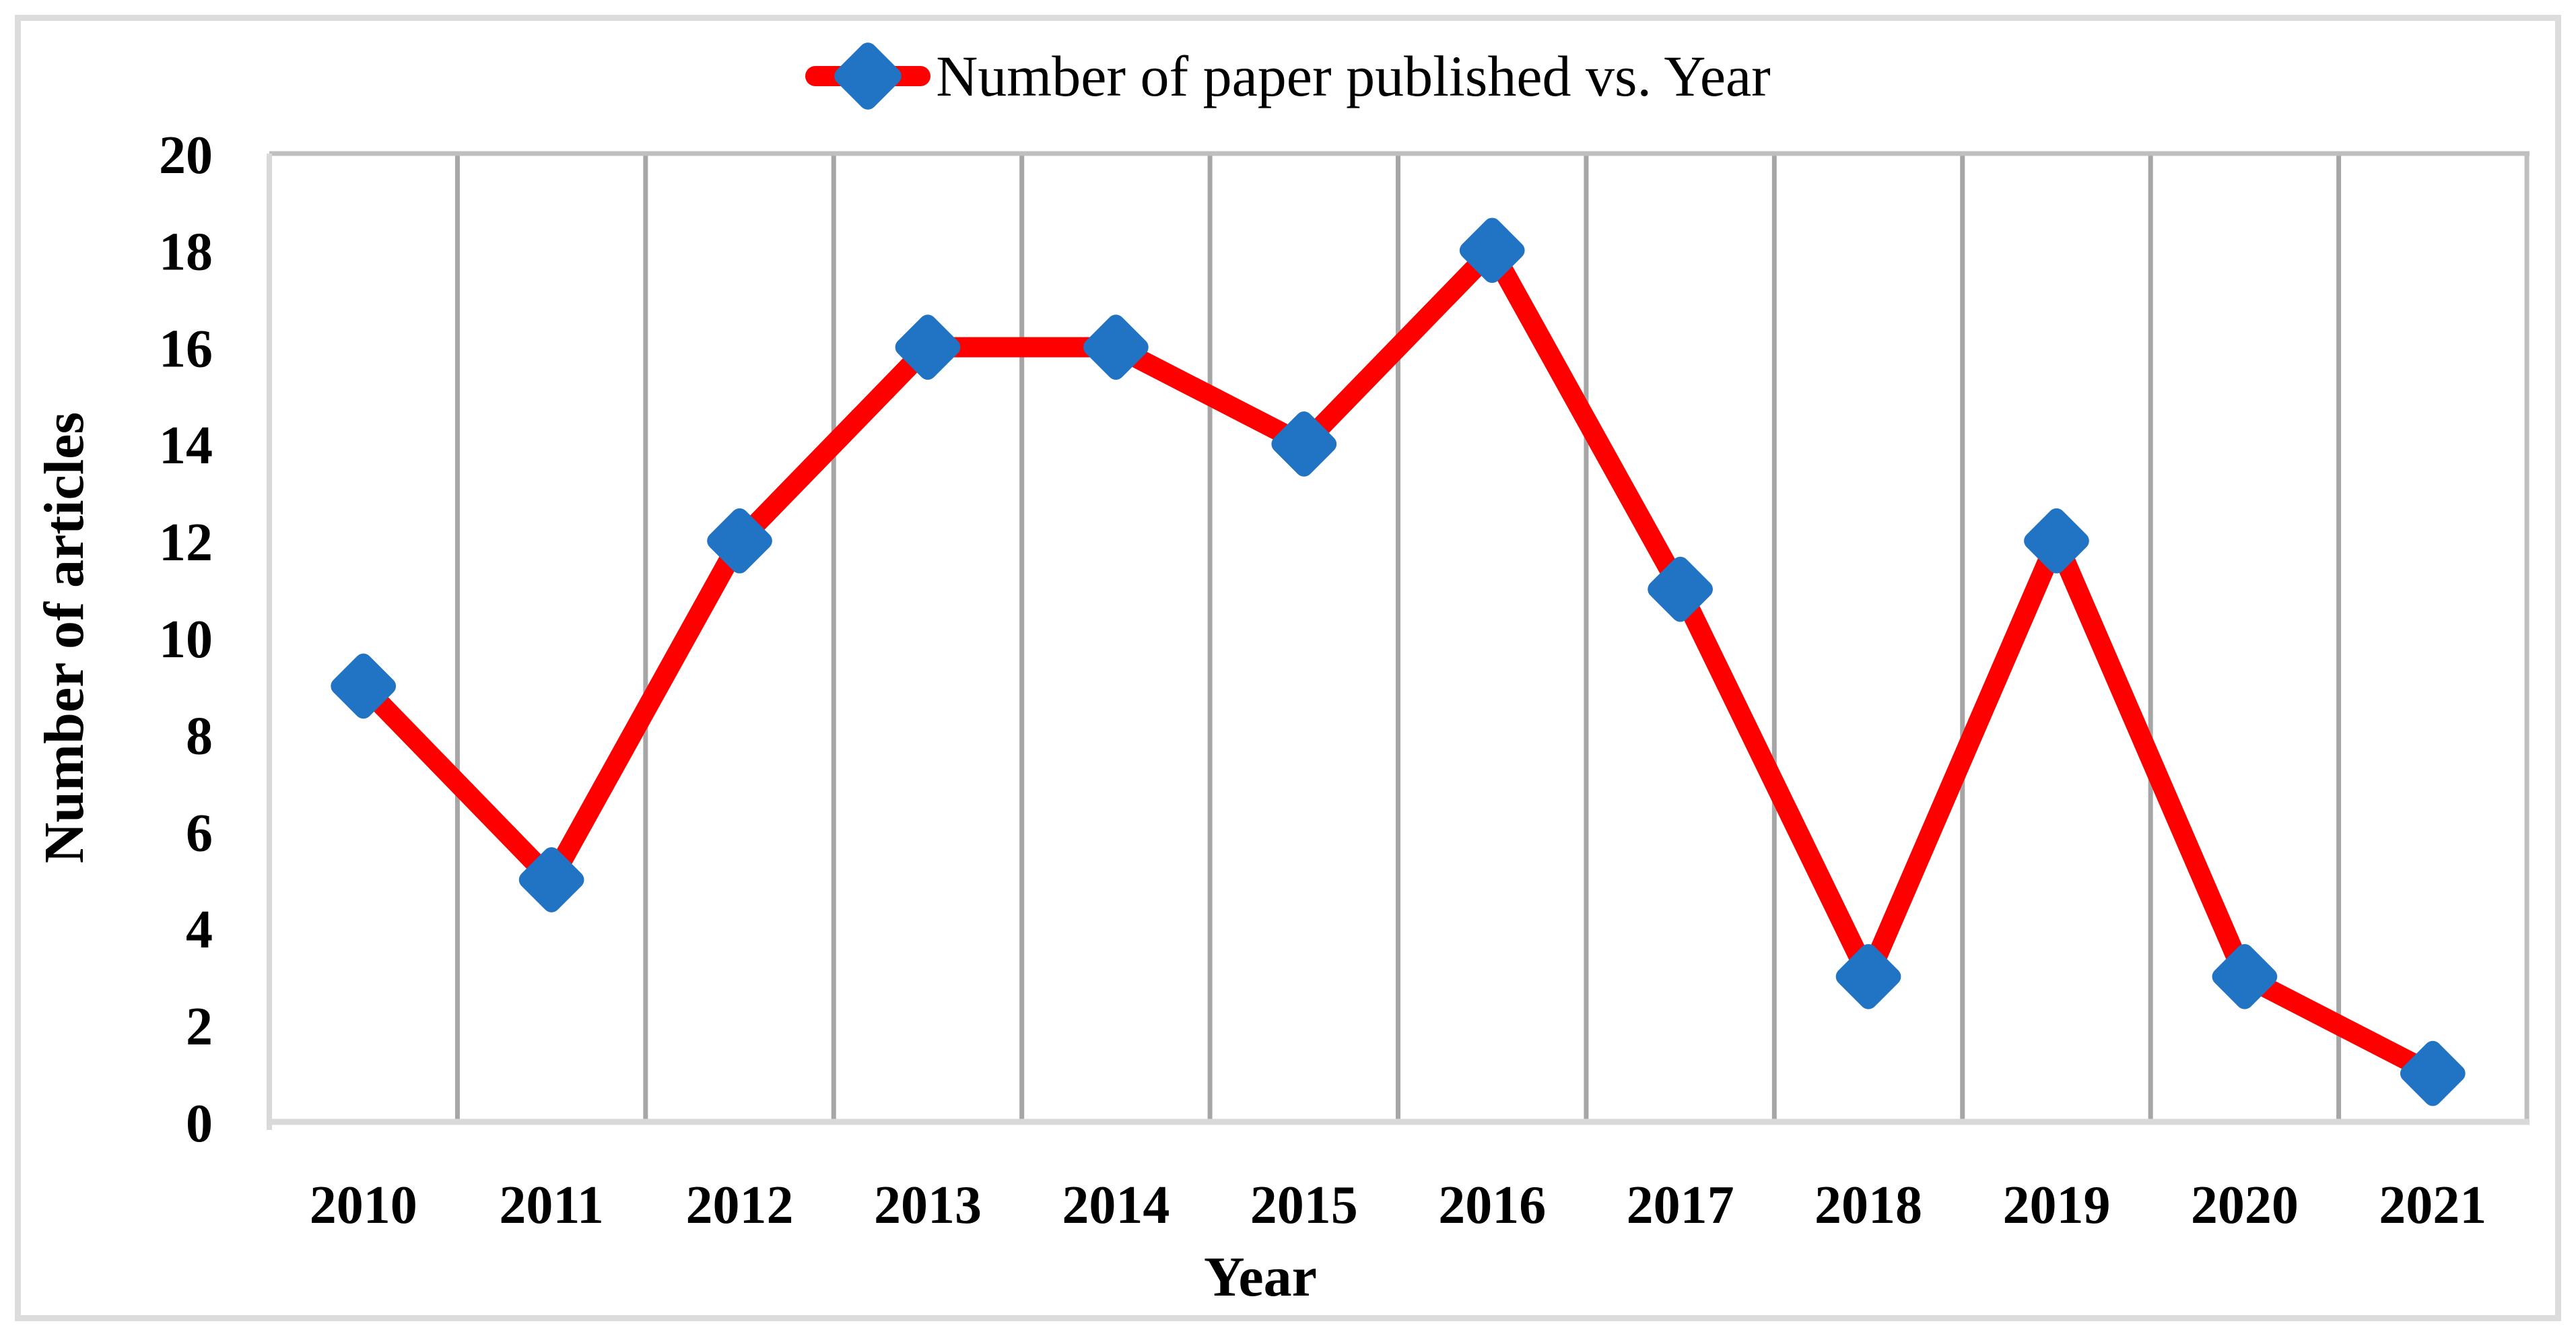  Describe the element at coordinates (1304, 1205) in the screenshot. I see `x-tick-label: 2015` at that location.